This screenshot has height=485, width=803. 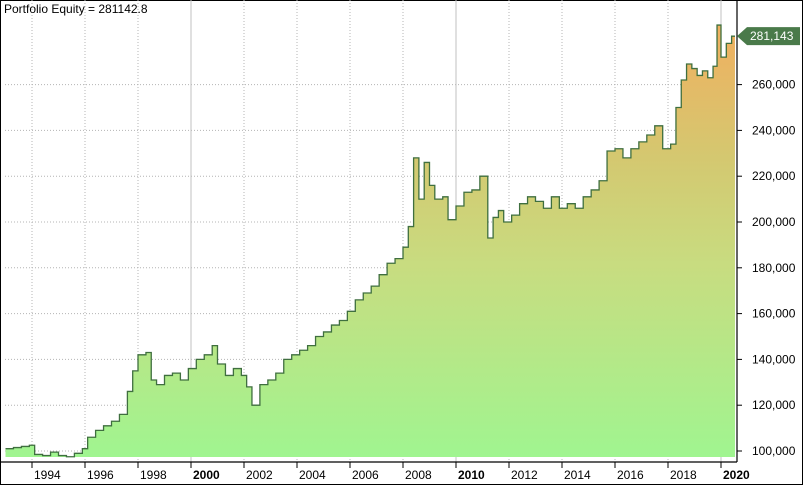 I want to click on x-tick-label: 1998, so click(x=153, y=475).